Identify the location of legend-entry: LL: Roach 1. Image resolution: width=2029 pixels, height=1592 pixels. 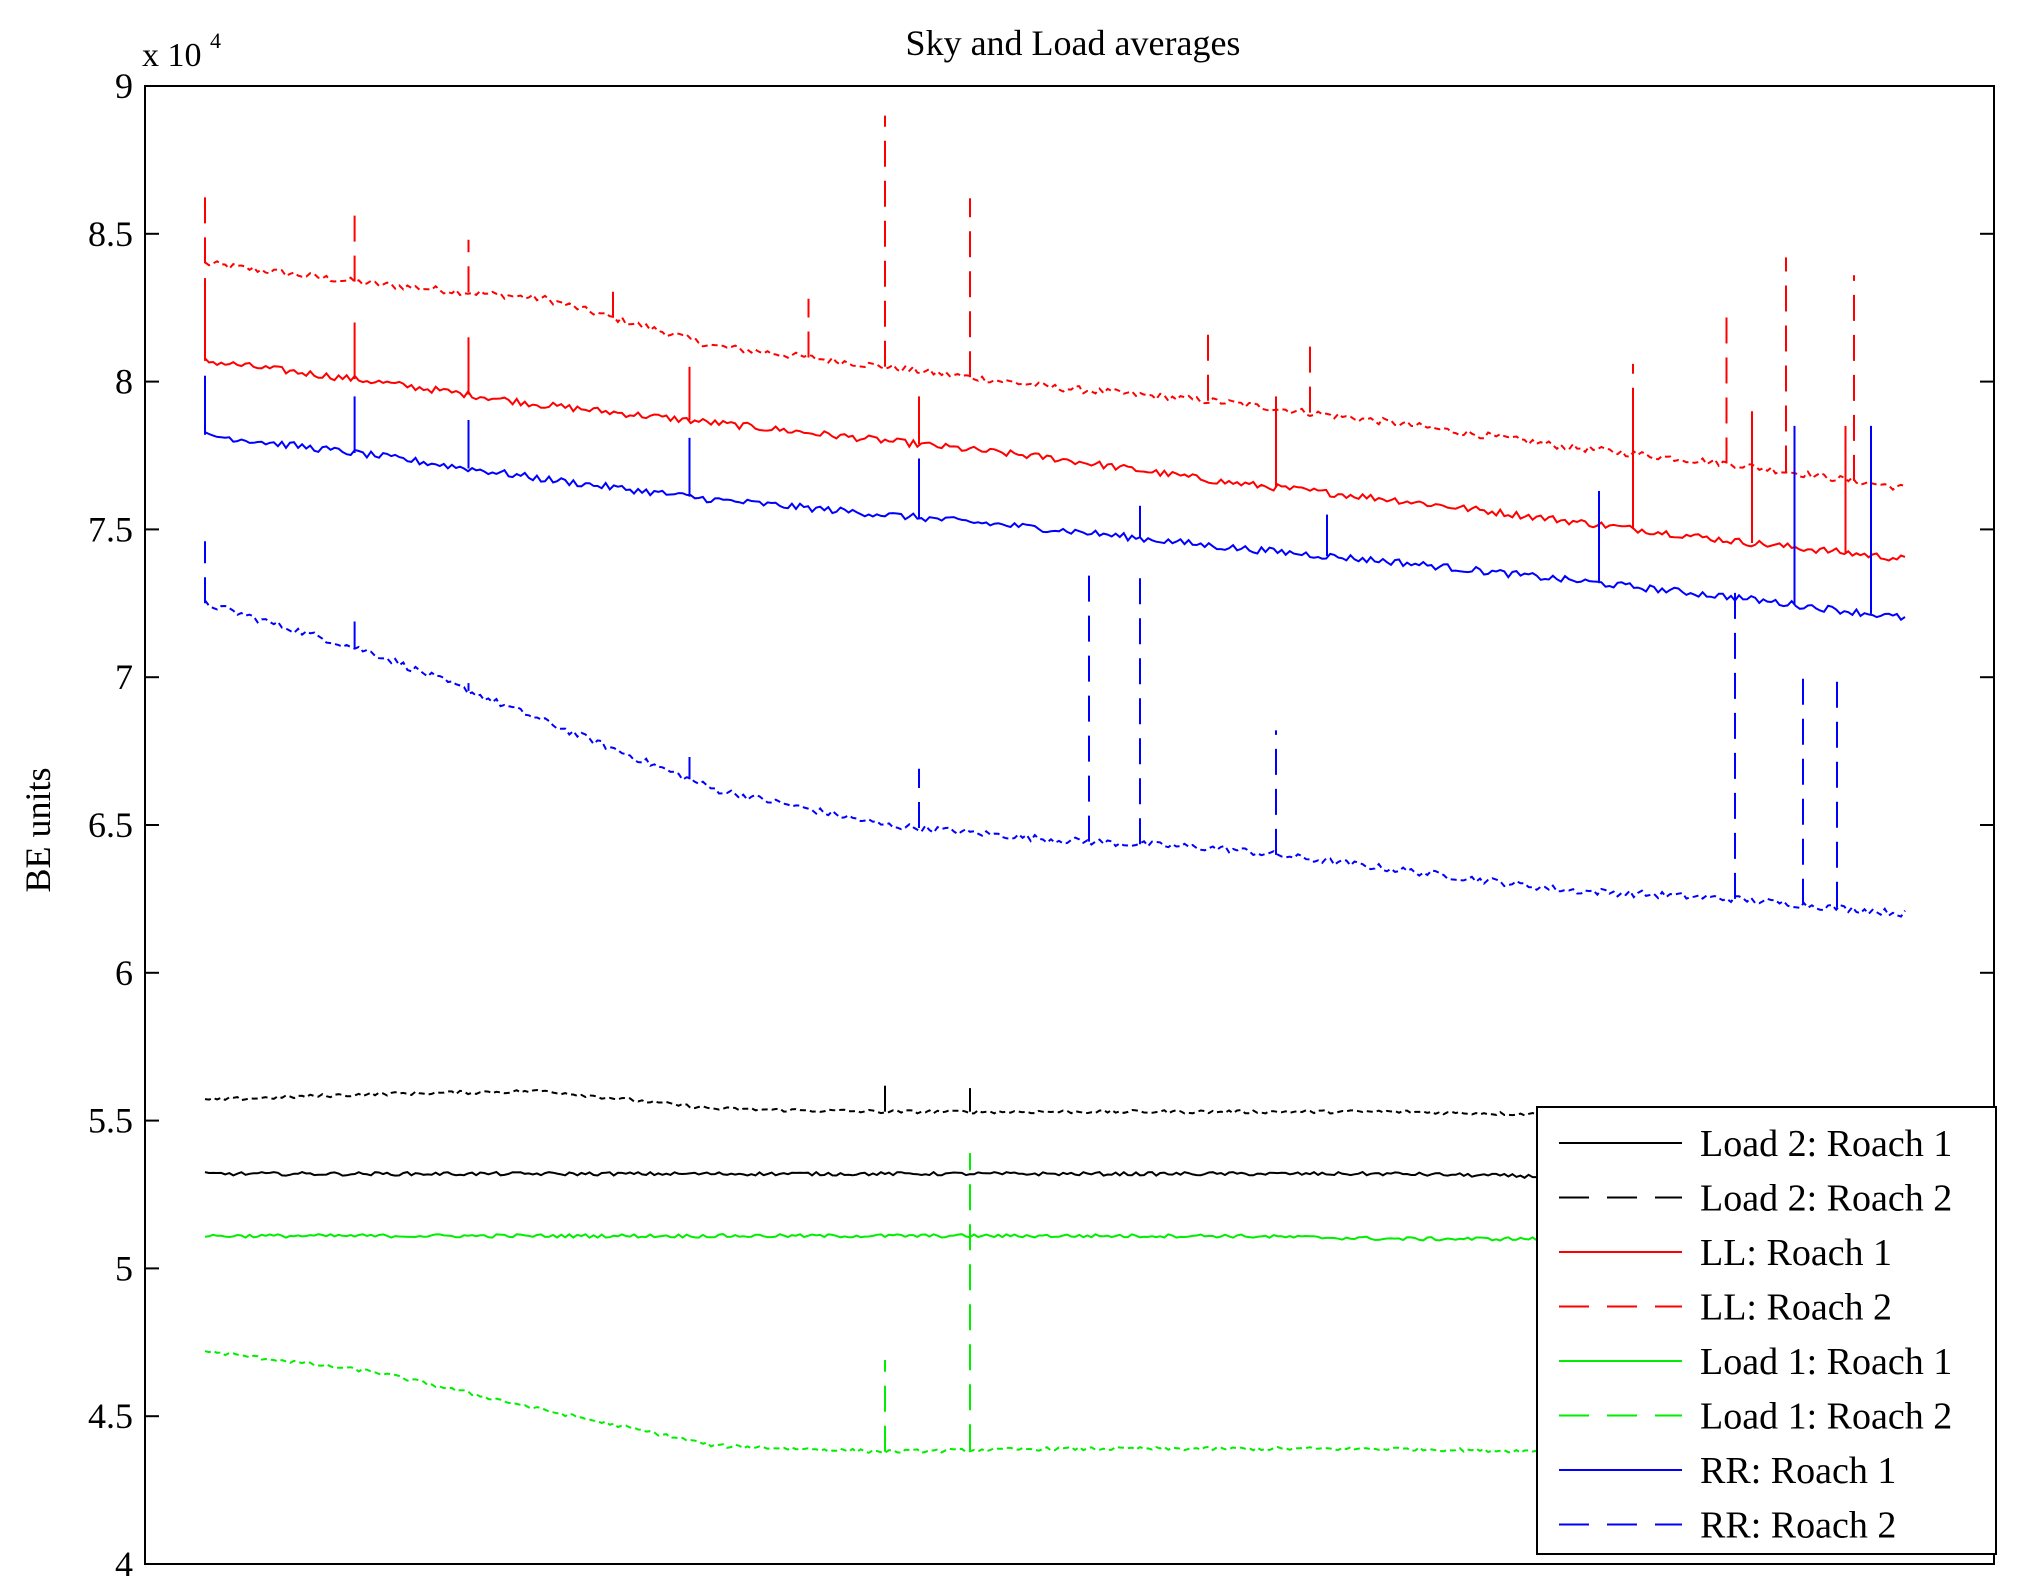
(1725, 1253).